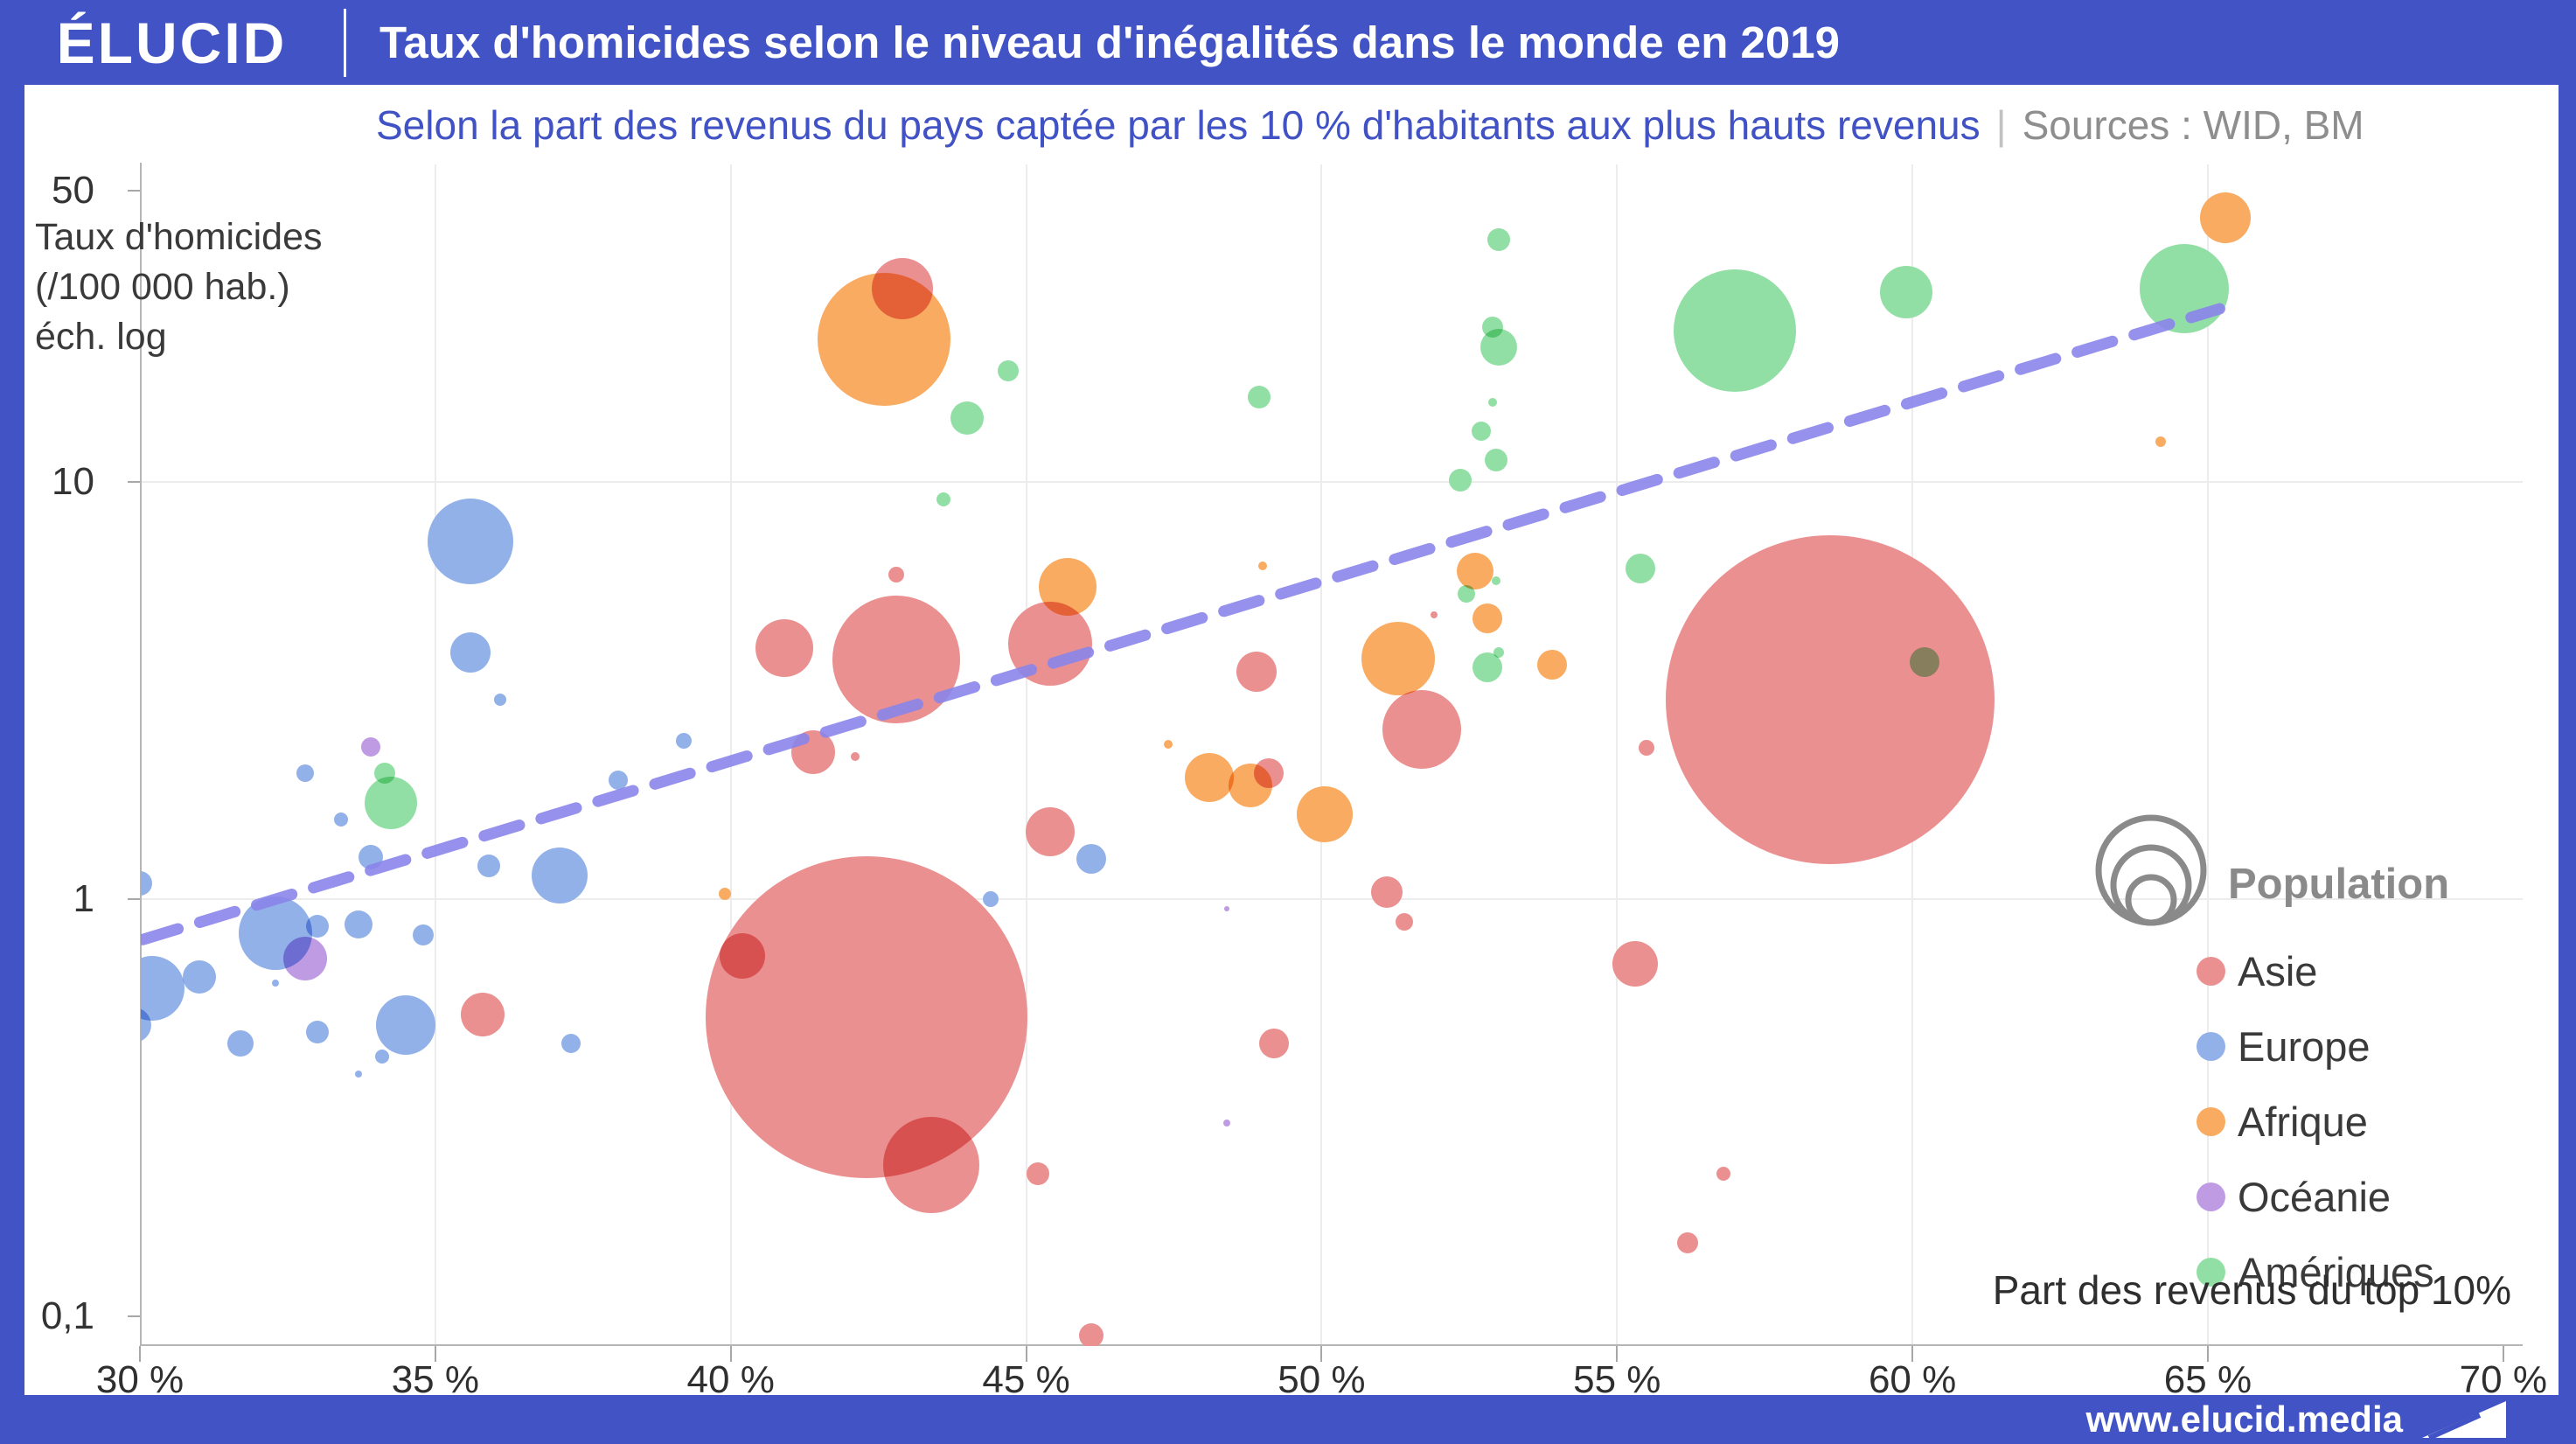 This screenshot has height=1444, width=2576. I want to click on legend-item-asie: Asie, so click(2315, 971).